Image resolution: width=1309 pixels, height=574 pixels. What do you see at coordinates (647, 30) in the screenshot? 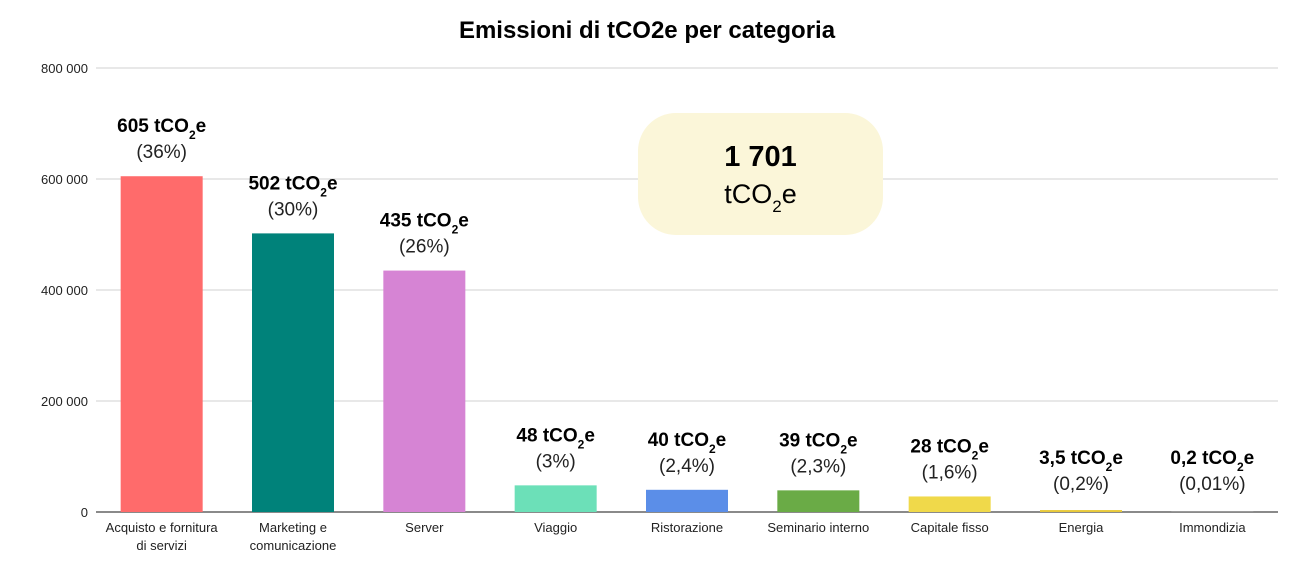
I see `chart-title: Emissioni di tCO2e per categoria` at bounding box center [647, 30].